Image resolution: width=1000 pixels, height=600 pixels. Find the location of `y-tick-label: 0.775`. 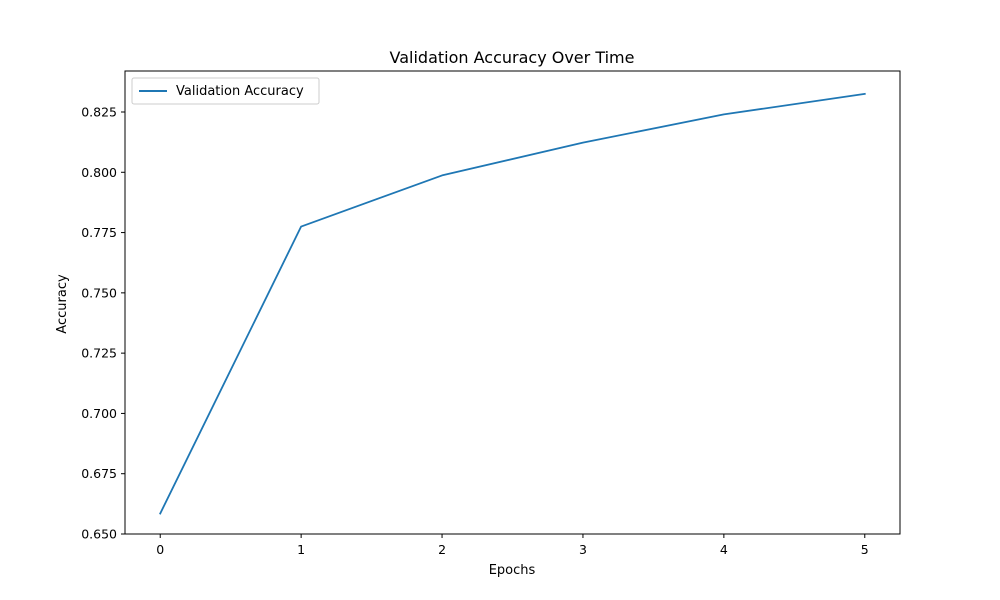

y-tick-label: 0.775 is located at coordinates (99, 232).